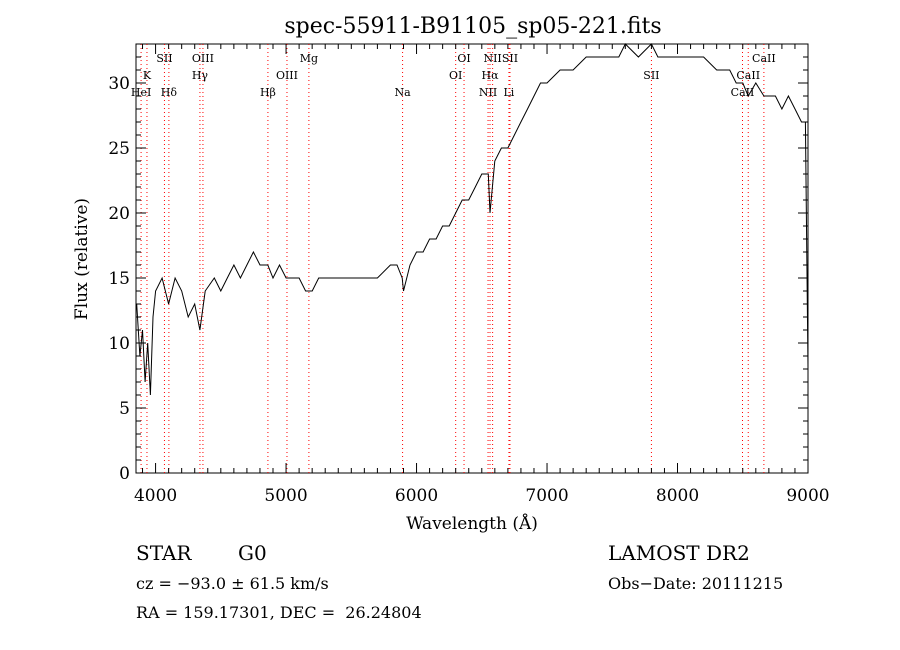 The width and height of the screenshot is (900, 650). I want to click on observation-date: Obs−Date: 20111215, so click(696, 583).